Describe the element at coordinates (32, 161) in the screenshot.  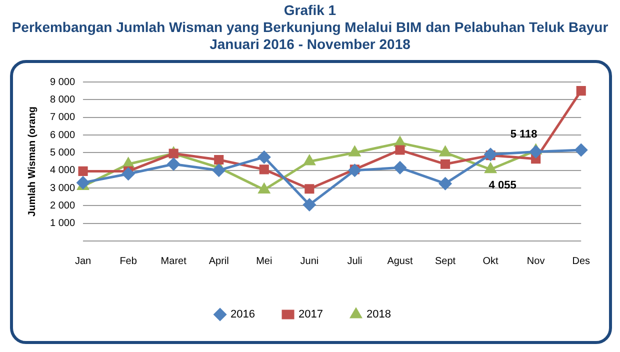
I see `y-axis-title: Jumlah Wisman (orang` at that location.